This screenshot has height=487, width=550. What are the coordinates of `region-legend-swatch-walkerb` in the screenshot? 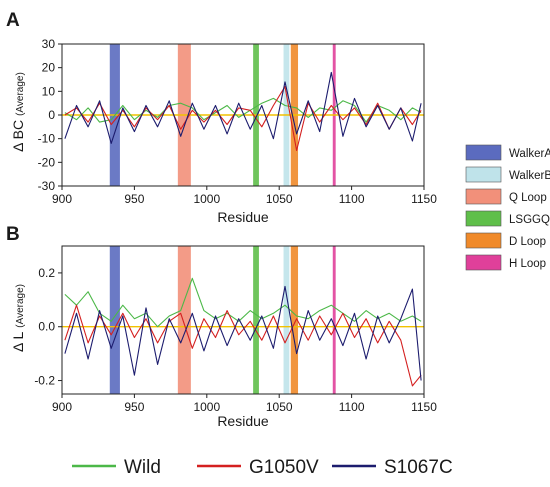 It's located at (483, 174).